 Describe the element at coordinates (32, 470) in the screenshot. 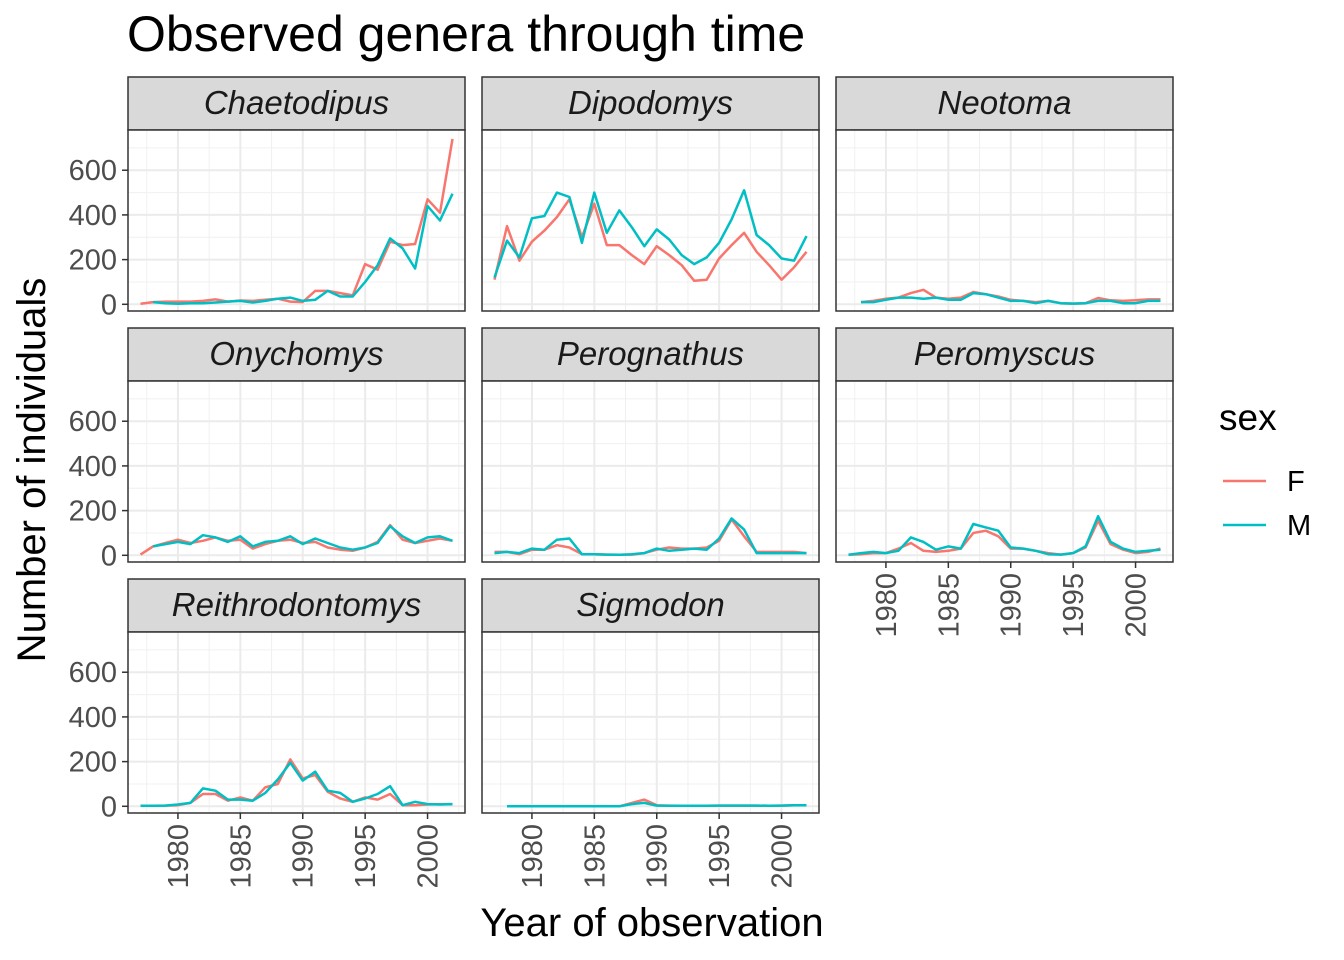

I see `y-axis-title: Number of individuals` at that location.